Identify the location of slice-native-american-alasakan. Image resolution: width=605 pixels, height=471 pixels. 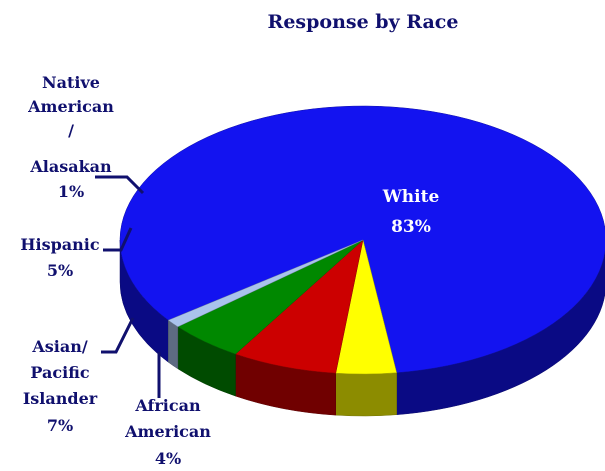
(265, 283).